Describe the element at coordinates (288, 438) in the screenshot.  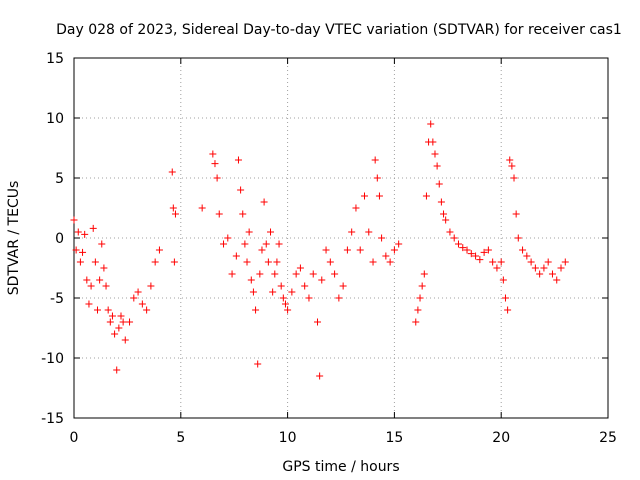
I see `x-tick-label: 10` at that location.